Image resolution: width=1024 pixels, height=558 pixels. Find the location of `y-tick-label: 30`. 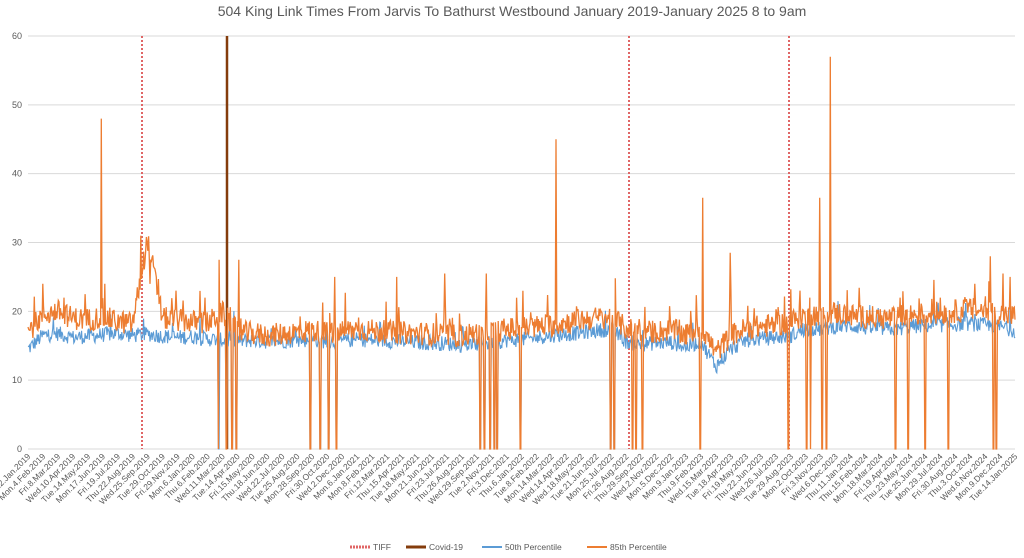

y-tick-label: 30 is located at coordinates (17, 243).